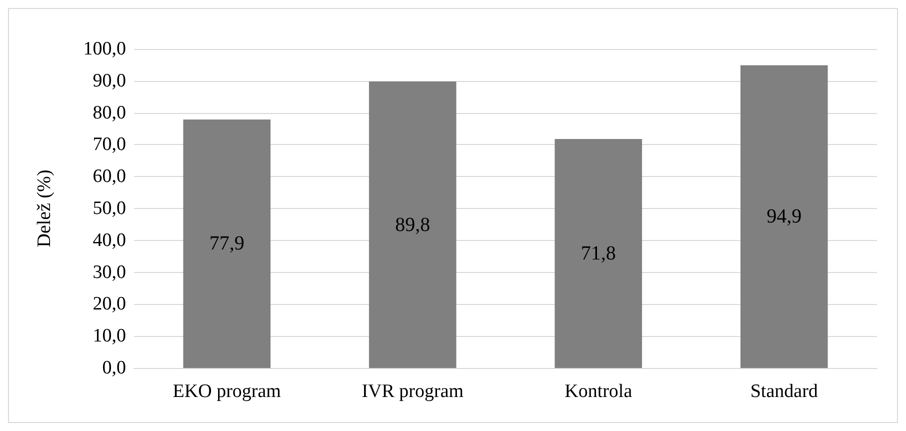 This screenshot has height=431, width=906. Describe the element at coordinates (784, 391) in the screenshot. I see `x-tick-label: Standard` at that location.